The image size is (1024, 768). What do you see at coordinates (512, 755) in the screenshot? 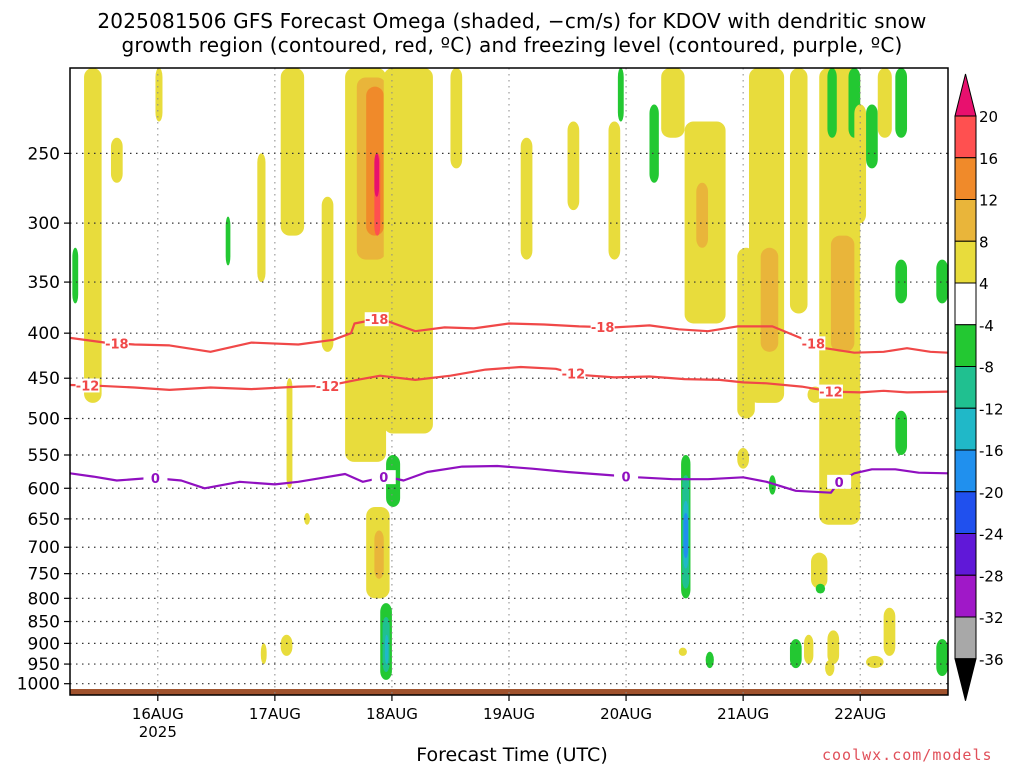
I see `x-axis-label: Forecast Time (UTC)` at bounding box center [512, 755].